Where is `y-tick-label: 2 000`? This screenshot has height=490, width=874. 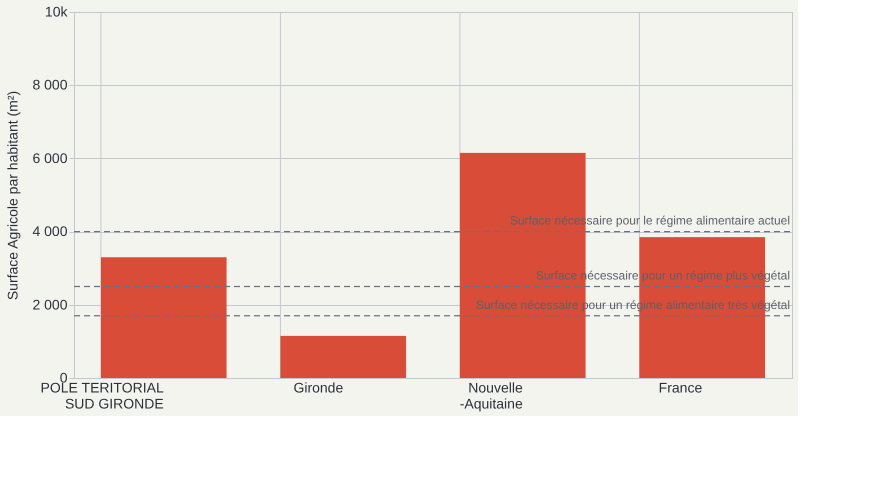
y-tick-label: 2 000 is located at coordinates (50, 304).